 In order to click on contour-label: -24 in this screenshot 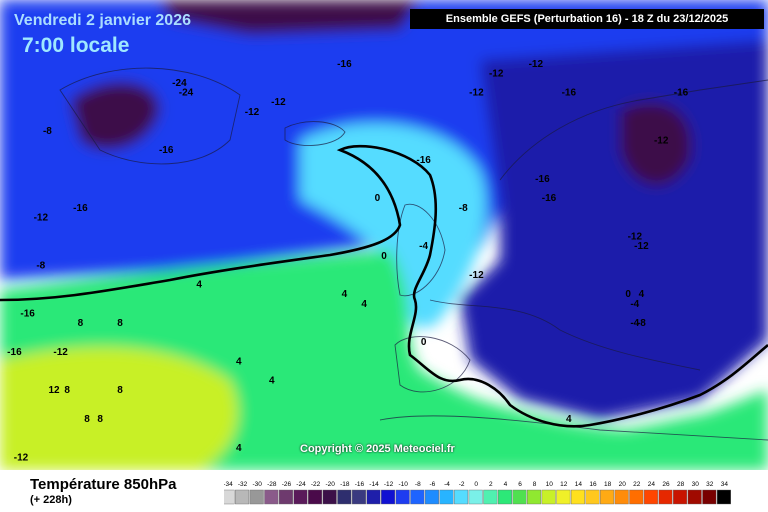, I will do `click(186, 93)`.